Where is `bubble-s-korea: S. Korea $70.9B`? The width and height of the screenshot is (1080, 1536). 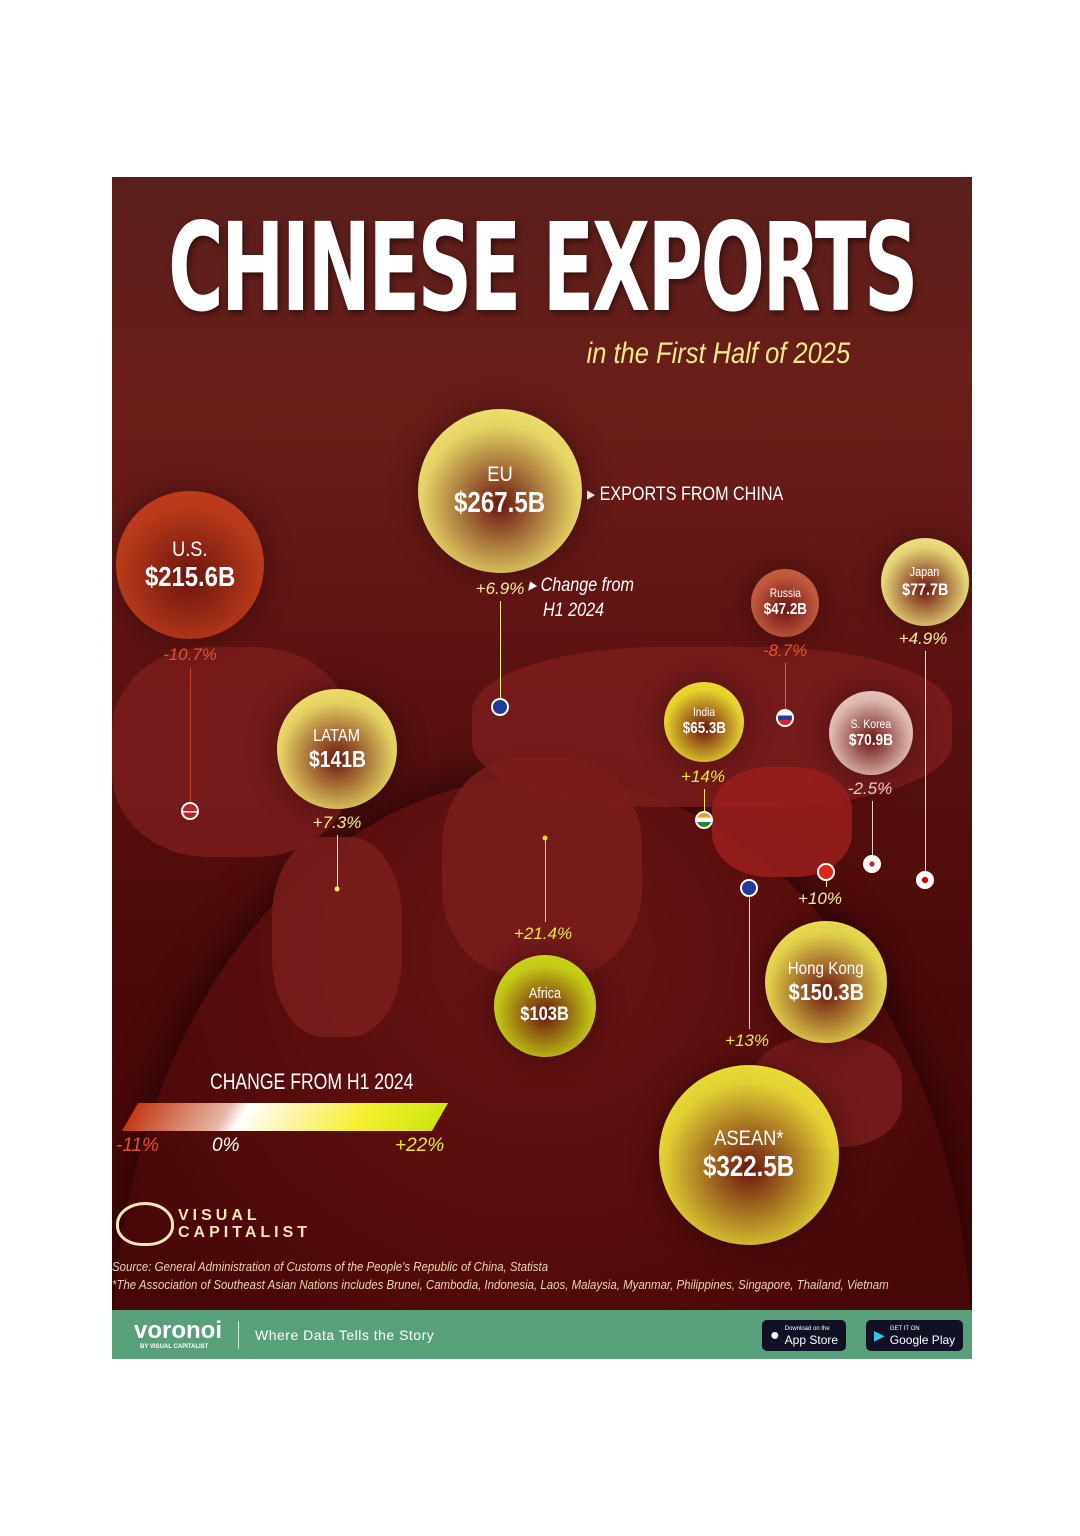
bubble-s-korea: S. Korea $70.9B is located at coordinates (871, 733).